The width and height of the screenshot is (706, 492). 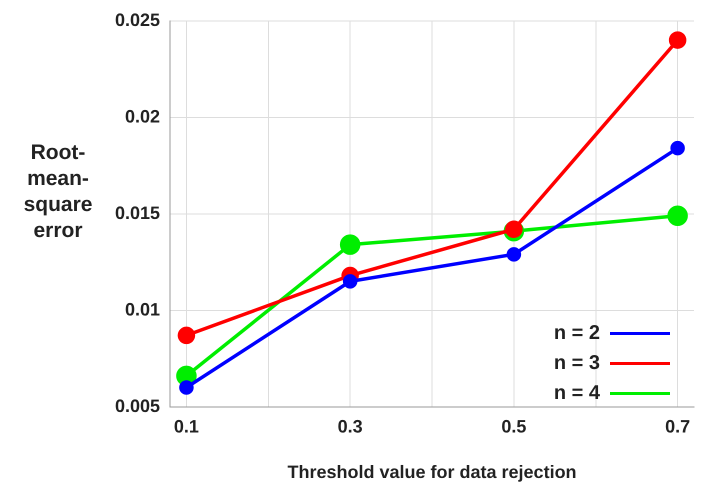 I want to click on x-tick-label: 0.3, so click(x=350, y=426).